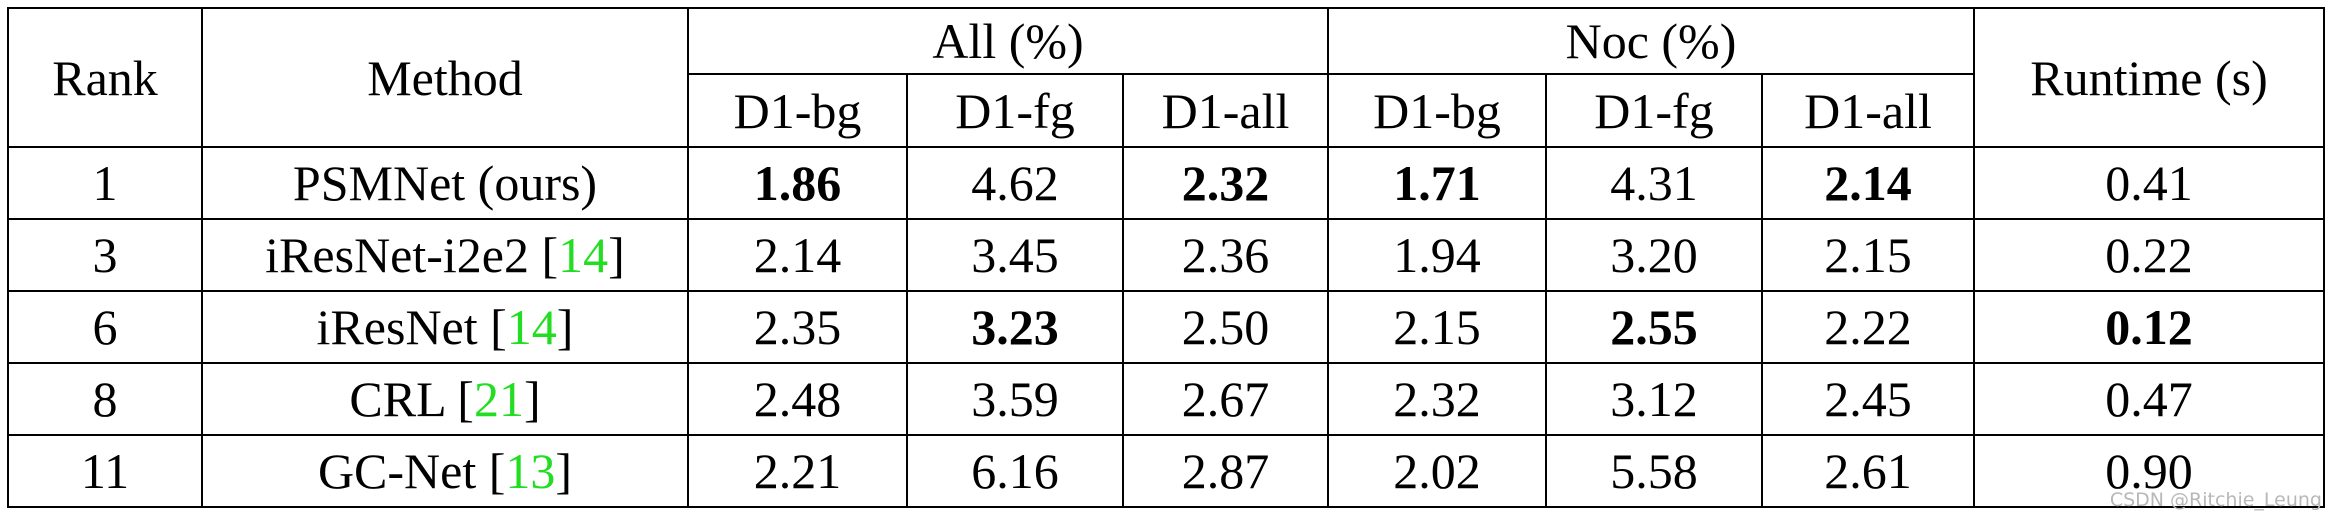 Image resolution: width=2330 pixels, height=513 pixels. I want to click on value-cell: 2.21, so click(797, 471).